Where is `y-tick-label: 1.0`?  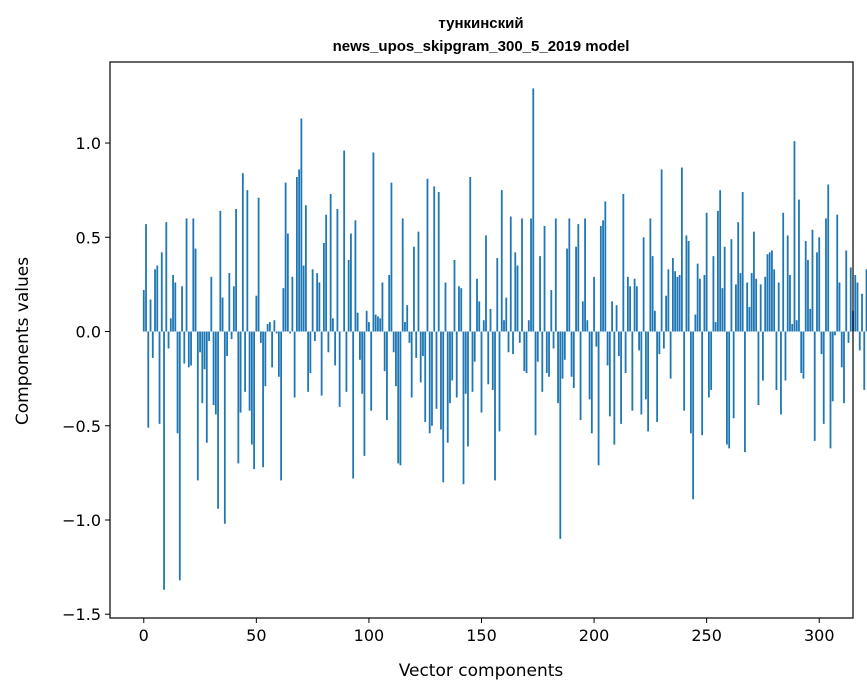 y-tick-label: 1.0 is located at coordinates (88, 143).